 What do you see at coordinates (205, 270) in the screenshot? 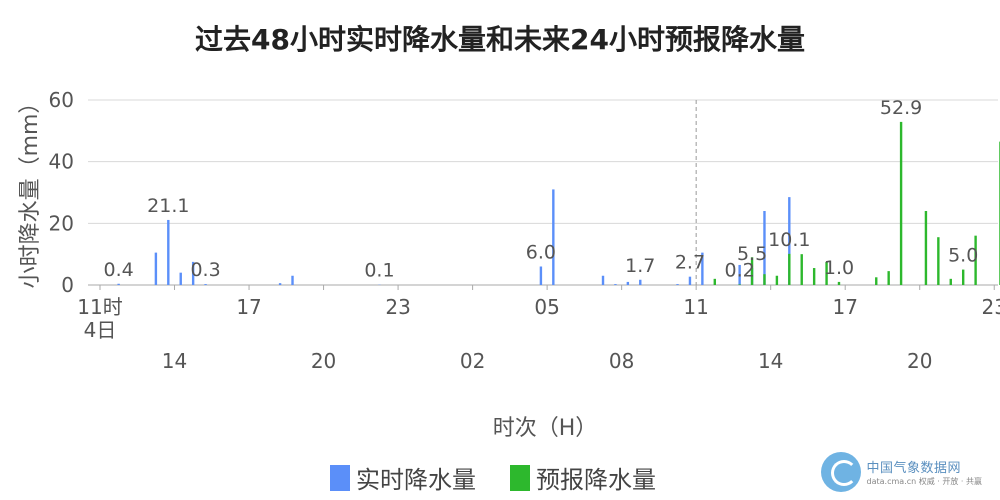
I see `data-label: 0.3` at bounding box center [205, 270].